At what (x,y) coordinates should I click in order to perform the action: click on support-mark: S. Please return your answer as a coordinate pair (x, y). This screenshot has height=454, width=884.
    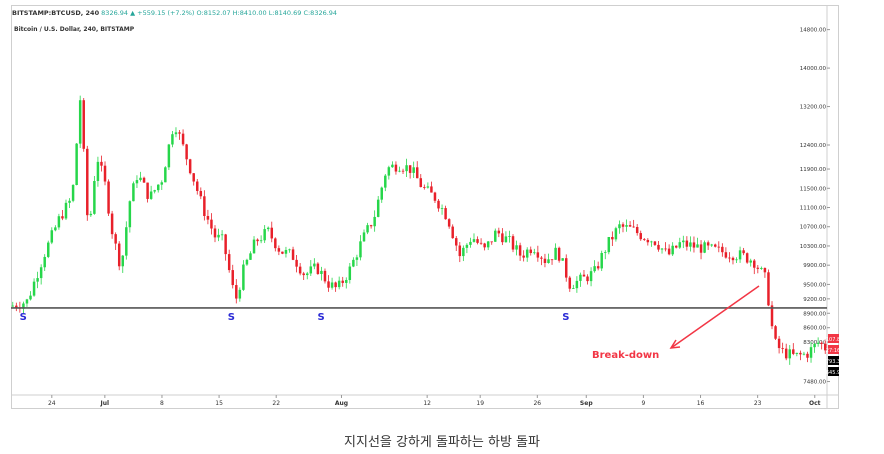
    Looking at the image, I should click on (320, 317).